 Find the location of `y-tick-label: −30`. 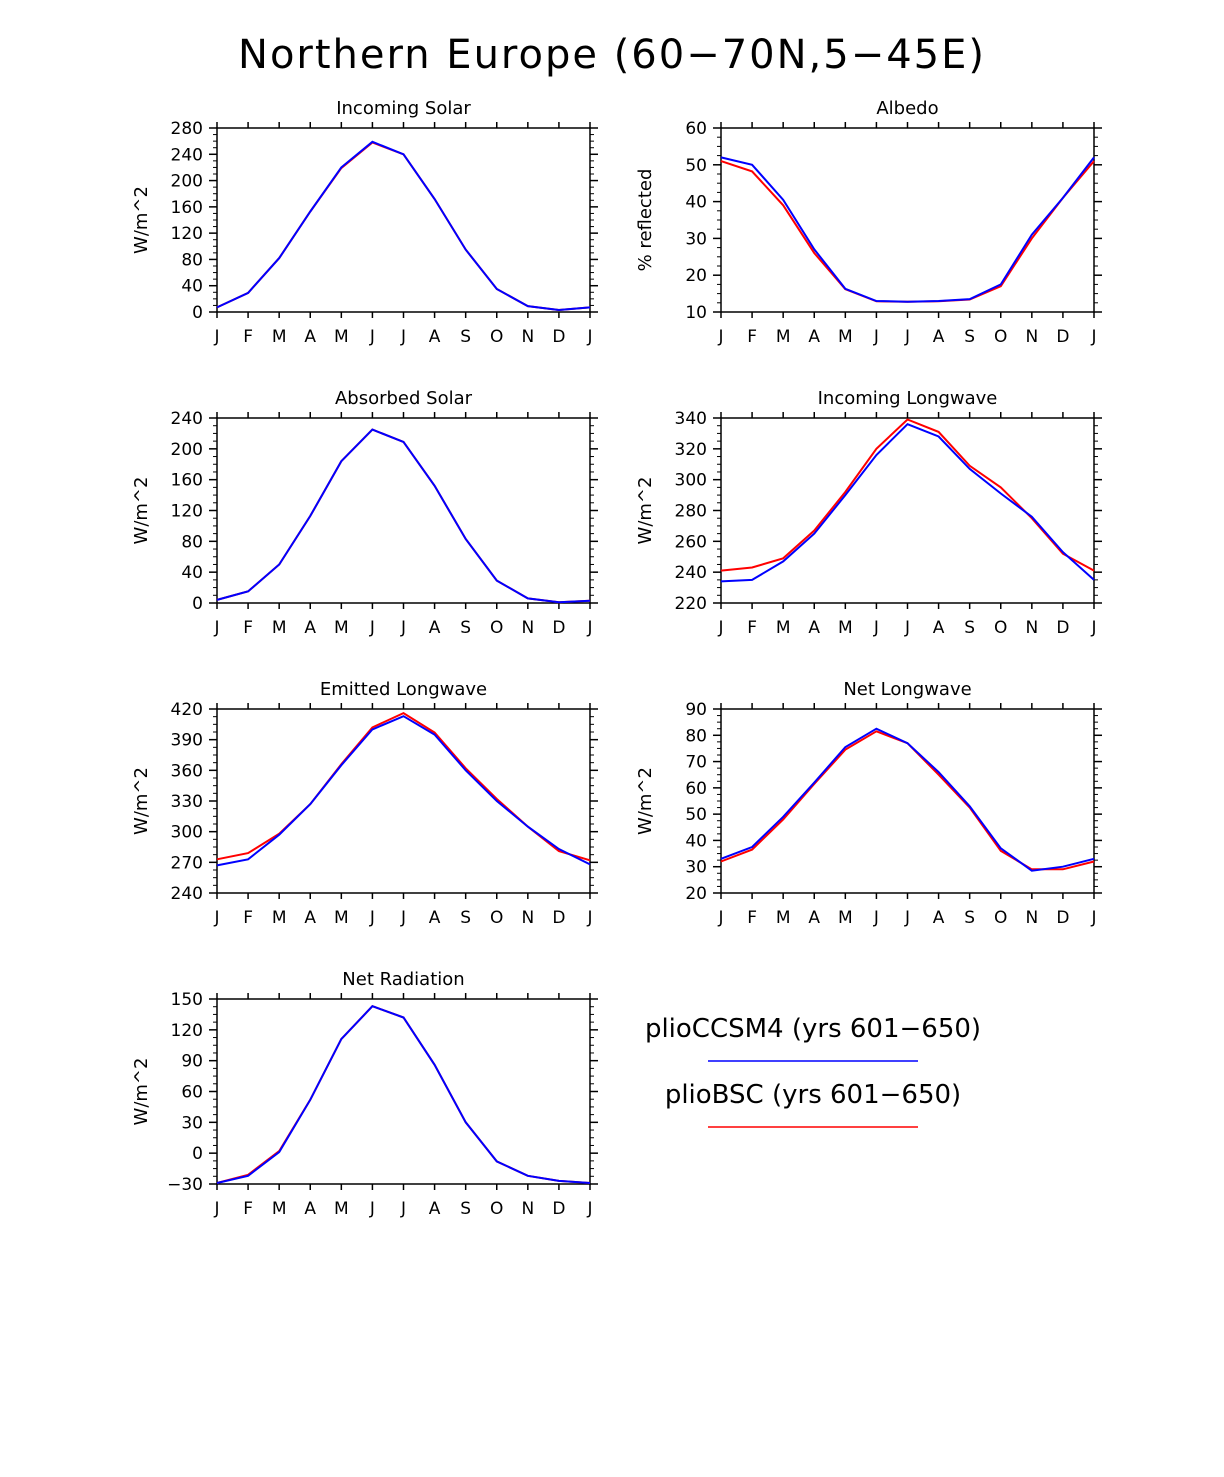

y-tick-label: −30 is located at coordinates (185, 1185).